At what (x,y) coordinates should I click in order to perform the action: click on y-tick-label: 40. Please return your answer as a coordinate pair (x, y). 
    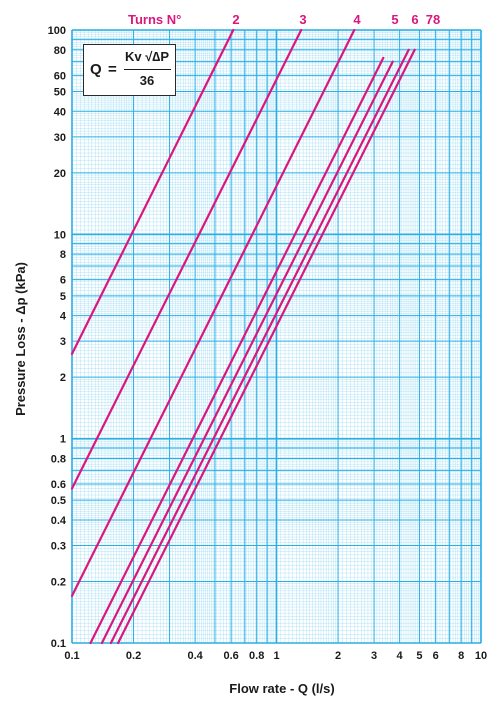
    Looking at the image, I should click on (60, 112).